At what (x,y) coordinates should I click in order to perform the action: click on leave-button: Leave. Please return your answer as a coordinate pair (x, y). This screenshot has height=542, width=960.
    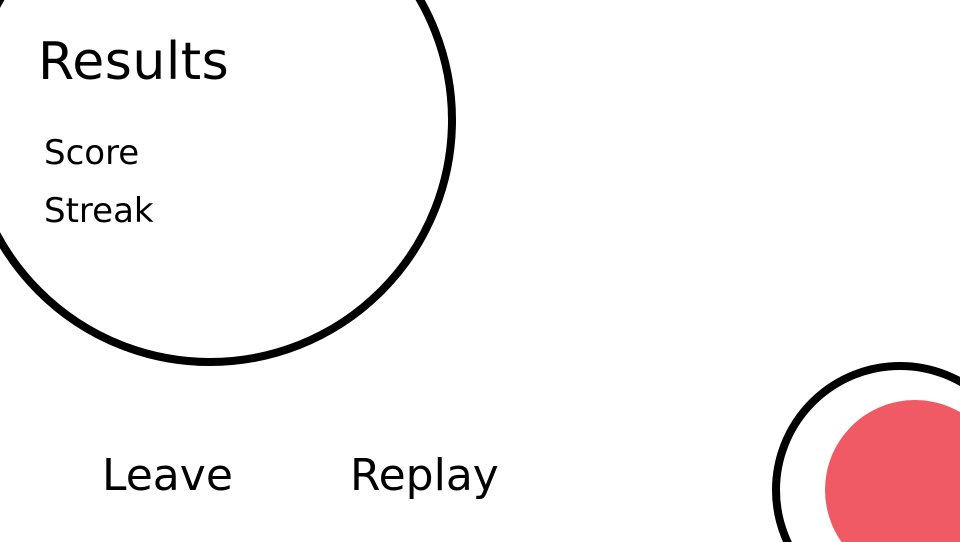
    Looking at the image, I should click on (167, 475).